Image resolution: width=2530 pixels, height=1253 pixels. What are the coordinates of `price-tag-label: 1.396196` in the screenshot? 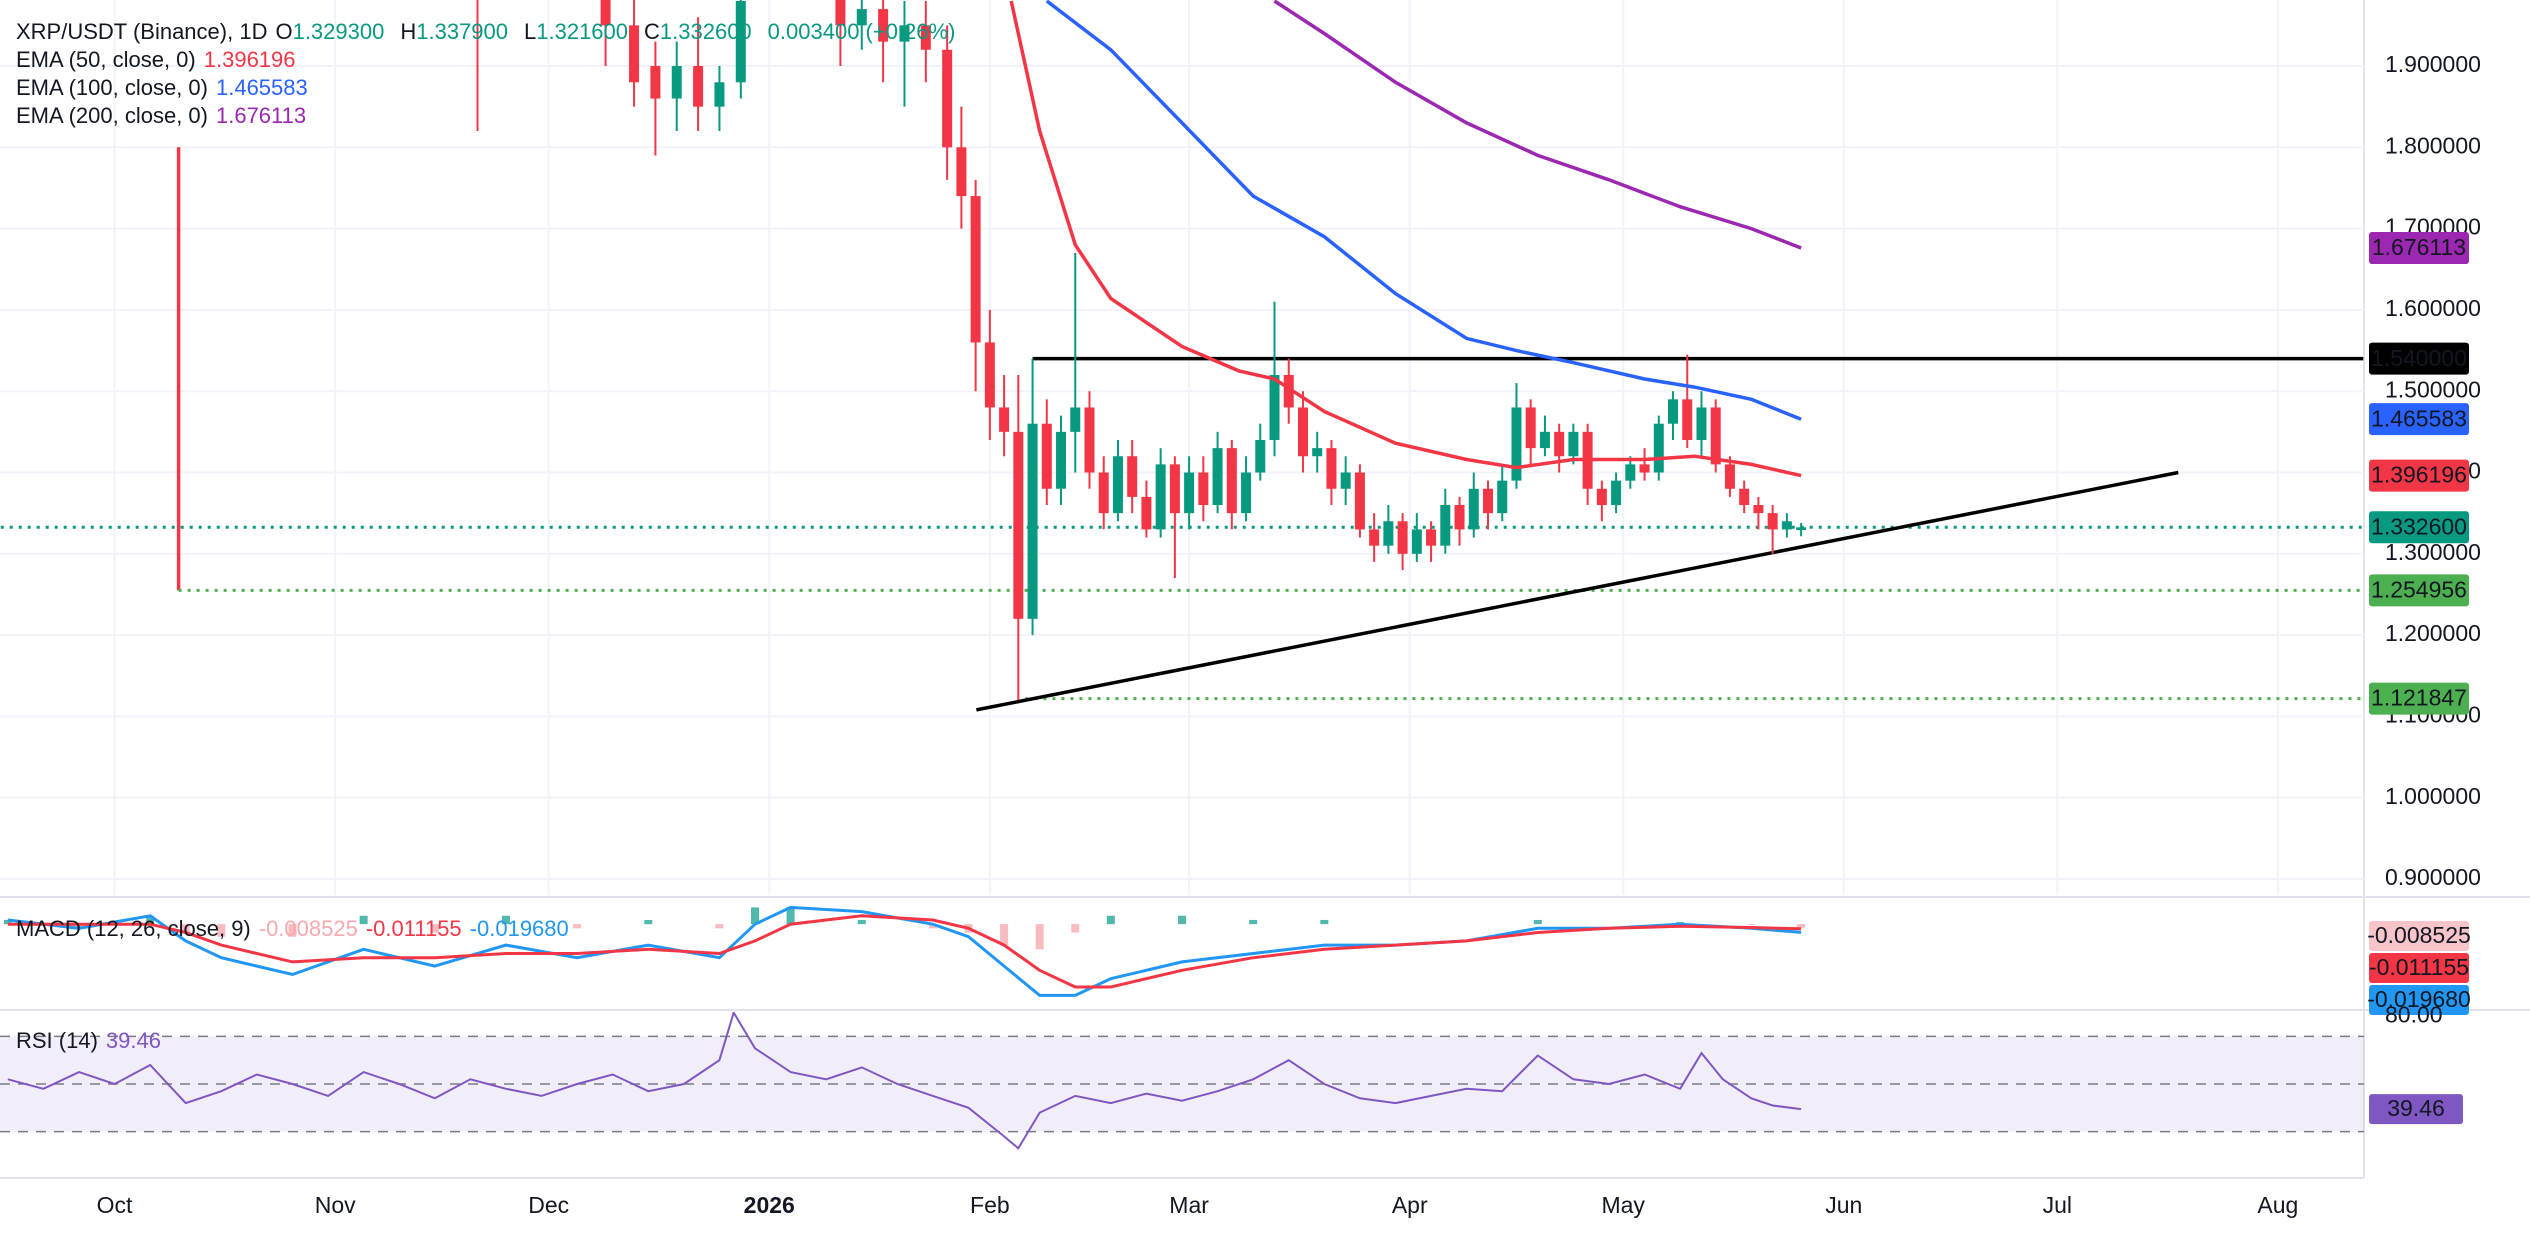 It's located at (2419, 475).